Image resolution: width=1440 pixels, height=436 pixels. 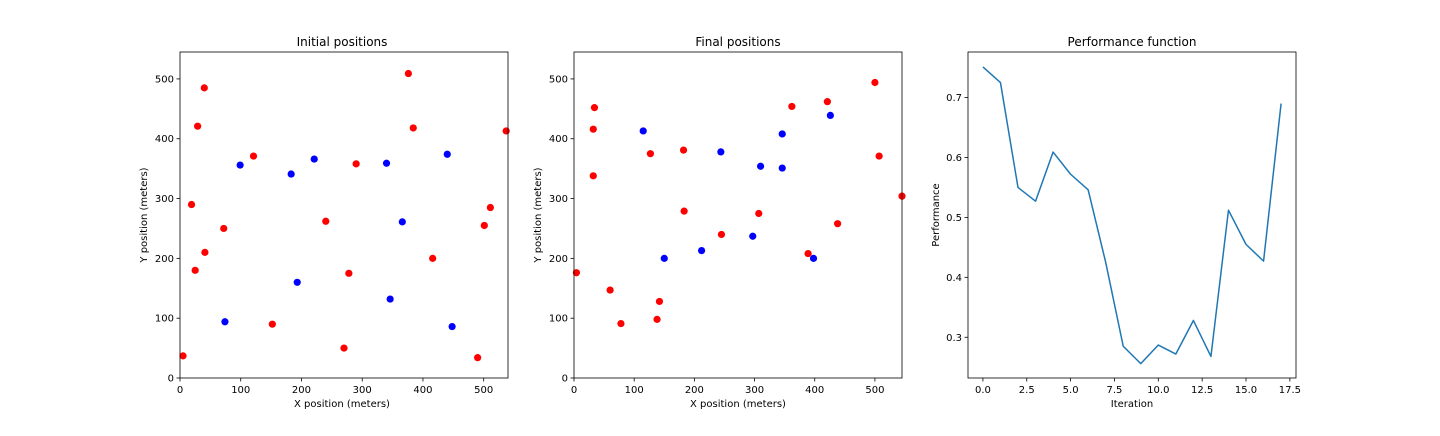 I want to click on initial-positions-y-label: Y position (meters), so click(x=144, y=215).